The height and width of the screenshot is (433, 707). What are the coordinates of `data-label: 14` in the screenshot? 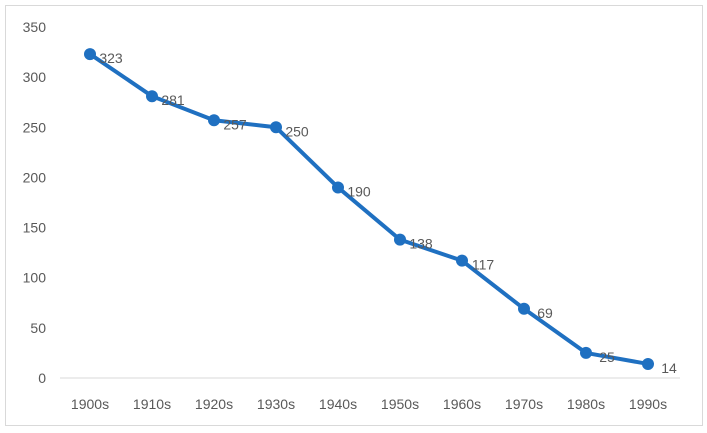 It's located at (669, 368).